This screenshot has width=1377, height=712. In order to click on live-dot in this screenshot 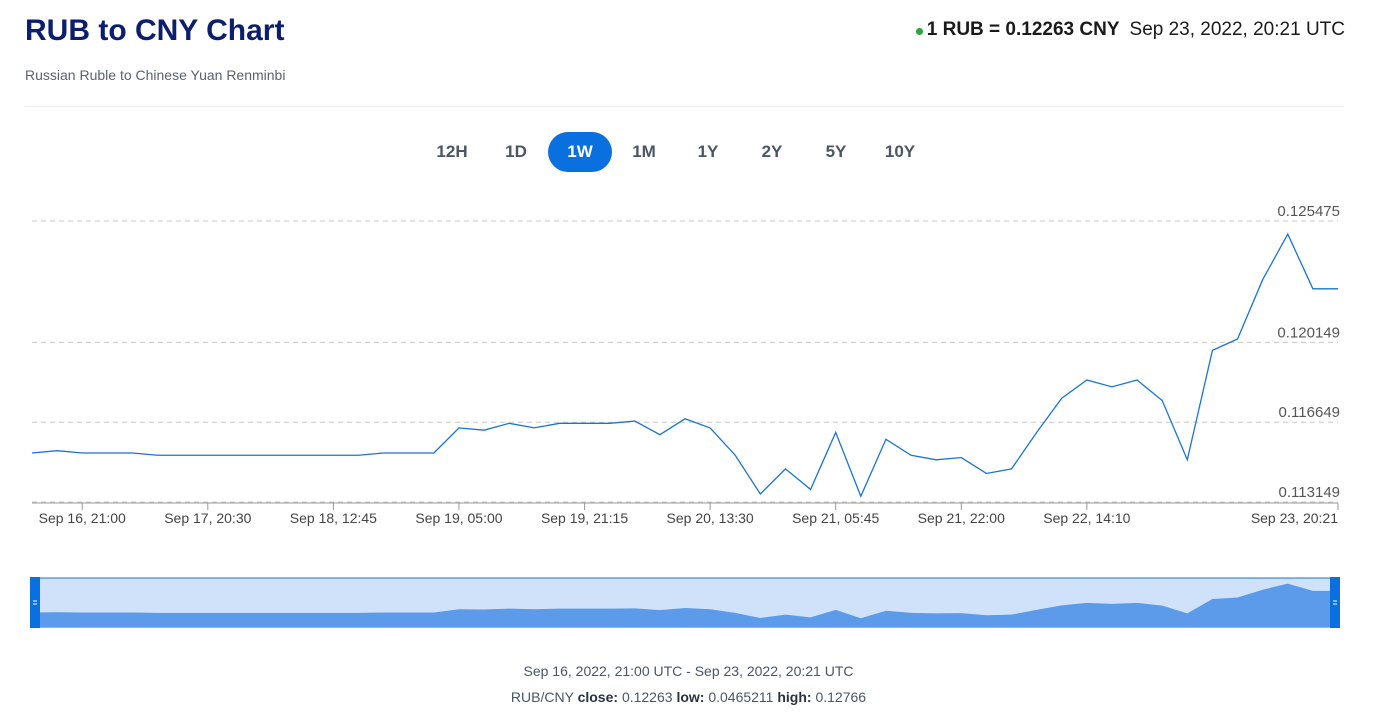, I will do `click(919, 31)`.